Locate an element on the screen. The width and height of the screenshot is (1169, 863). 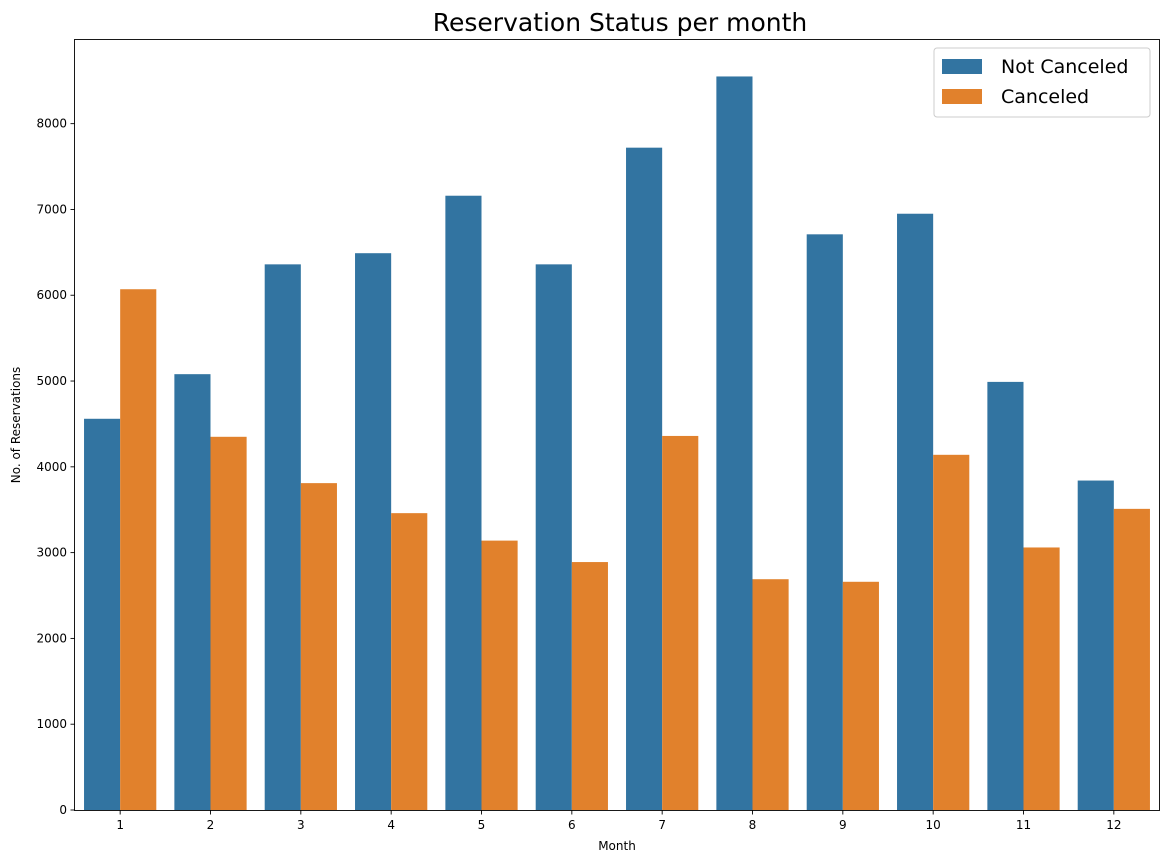
x-tick-label: 1 is located at coordinates (120, 825).